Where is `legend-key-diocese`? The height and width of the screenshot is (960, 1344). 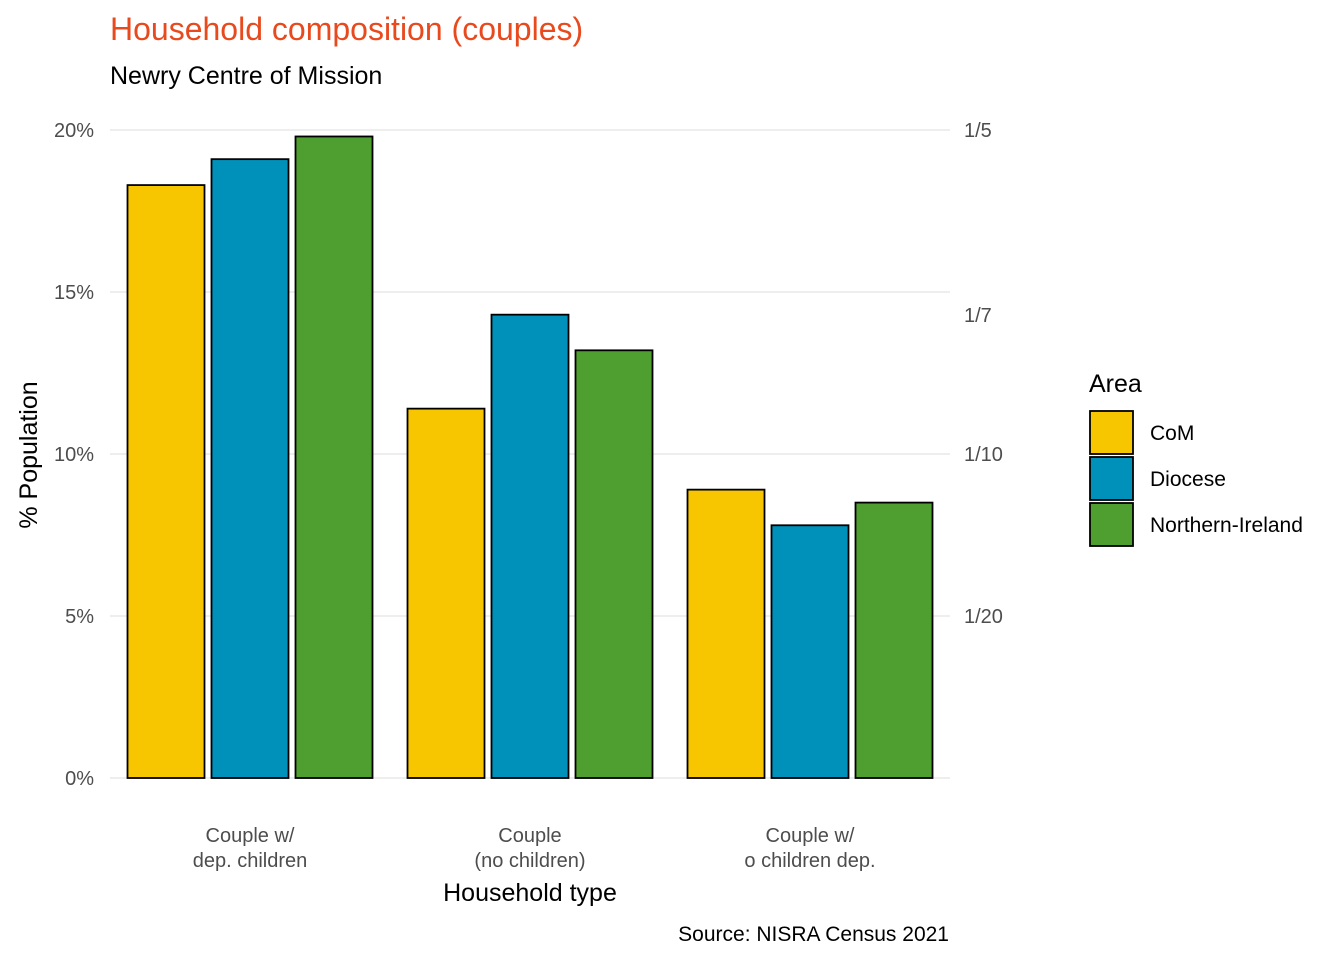 legend-key-diocese is located at coordinates (1111, 478).